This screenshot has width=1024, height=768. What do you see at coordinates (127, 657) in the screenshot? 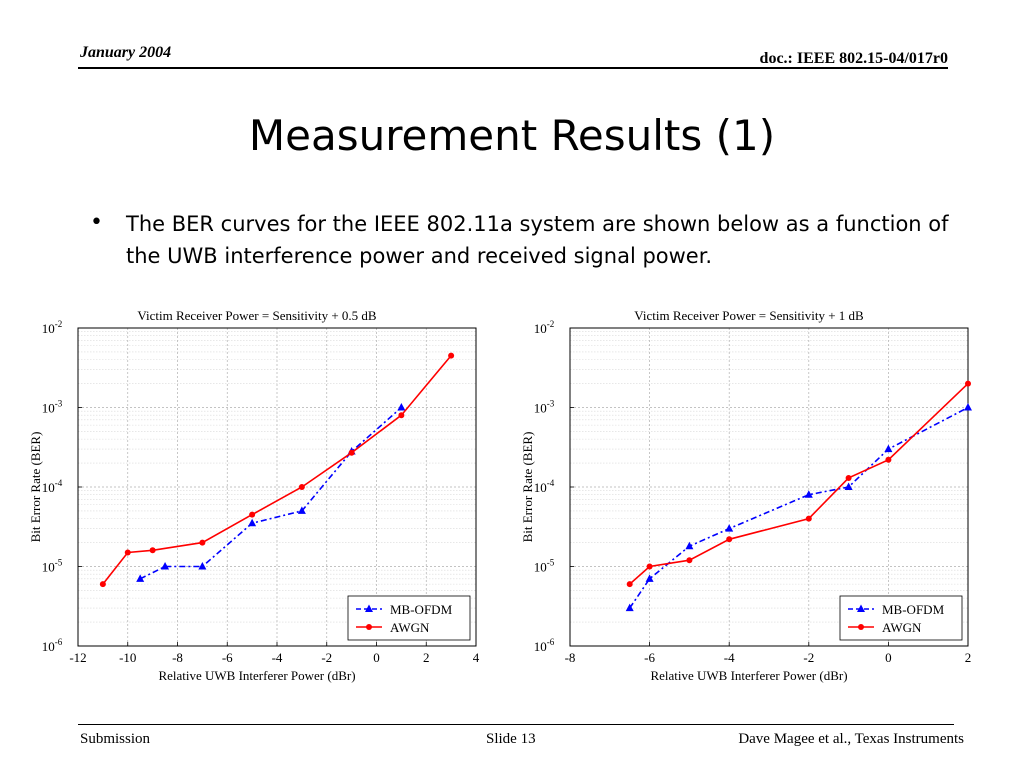
I see `x-tick-label: -10` at bounding box center [127, 657].